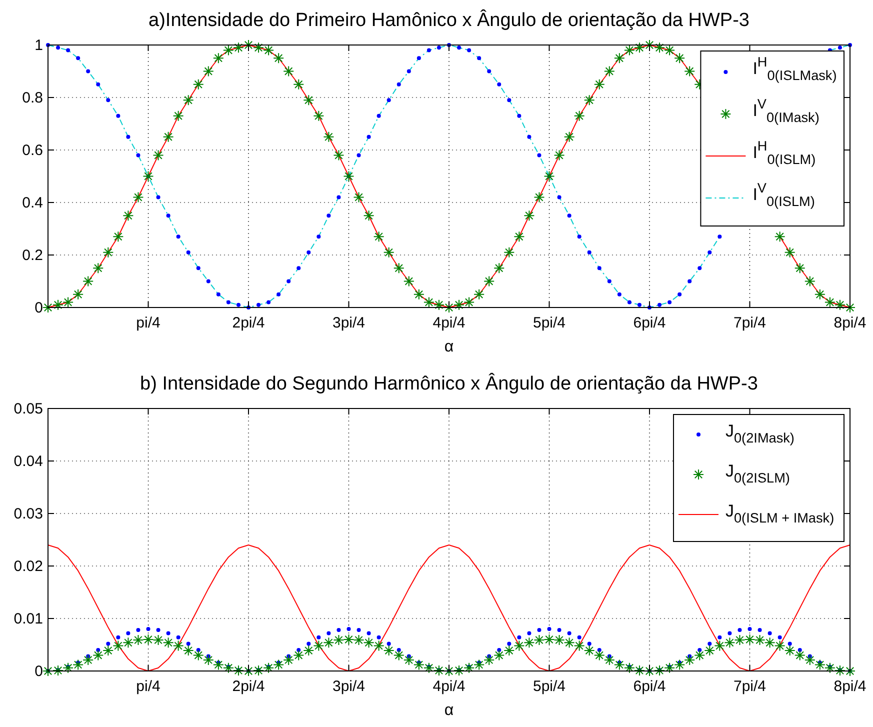 This screenshot has width=873, height=727. Describe the element at coordinates (449, 383) in the screenshot. I see `chart-title: b) Intensidade do Segundo Harmônico x Ângulo de orientação da HWP-3` at that location.